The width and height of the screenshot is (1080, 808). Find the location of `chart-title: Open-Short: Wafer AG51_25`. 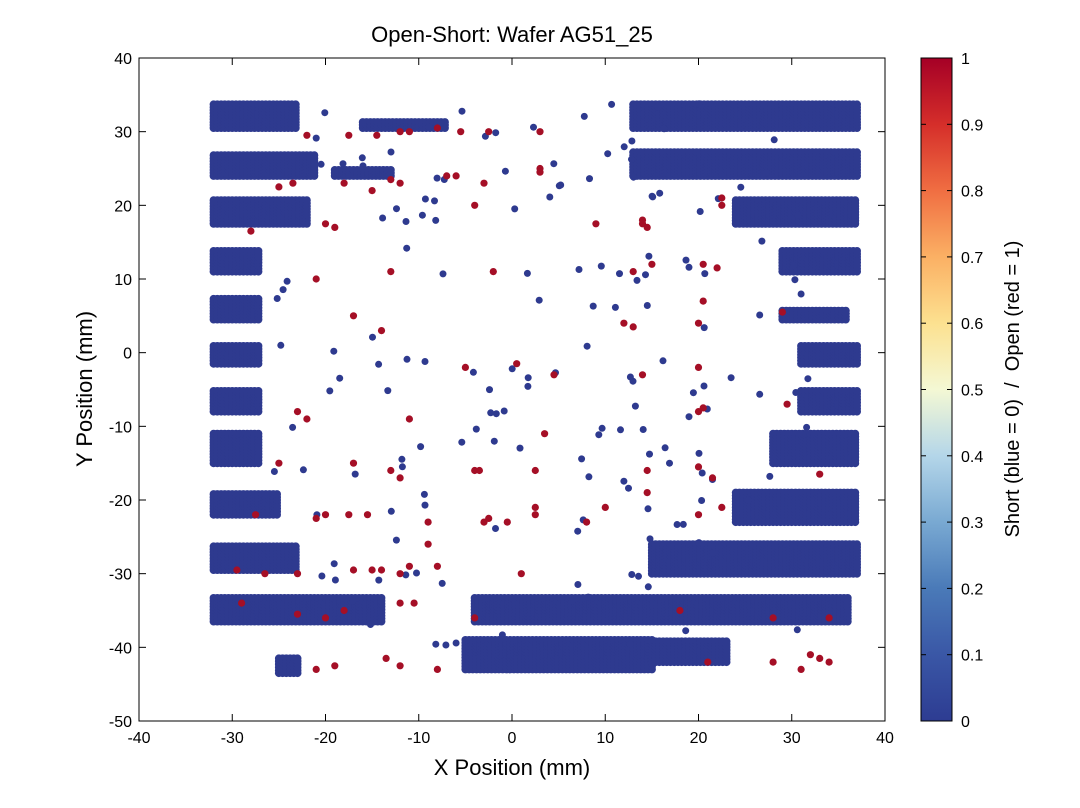

chart-title: Open-Short: Wafer AG51_25 is located at coordinates (512, 34).